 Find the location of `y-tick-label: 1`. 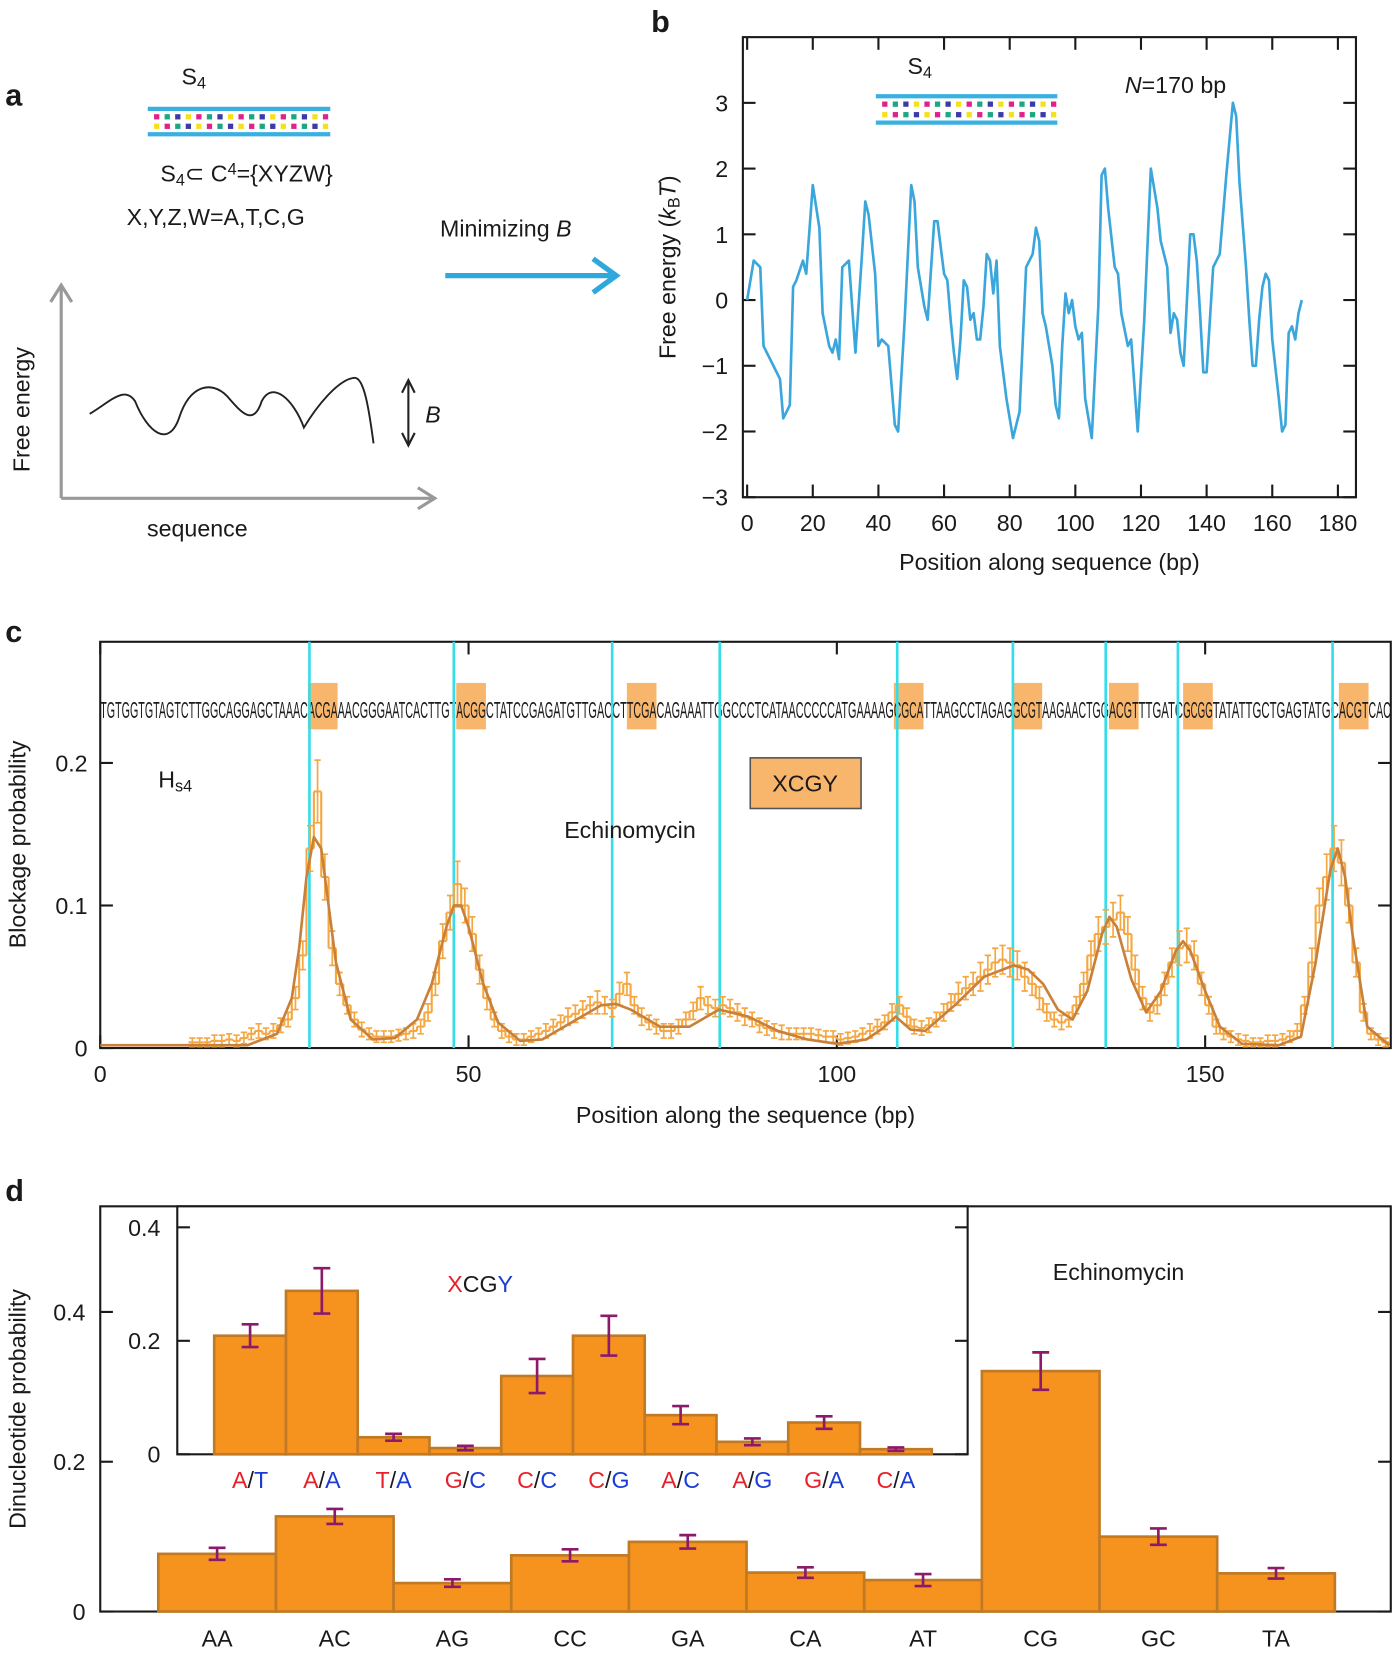

y-tick-label: 1 is located at coordinates (721, 235).